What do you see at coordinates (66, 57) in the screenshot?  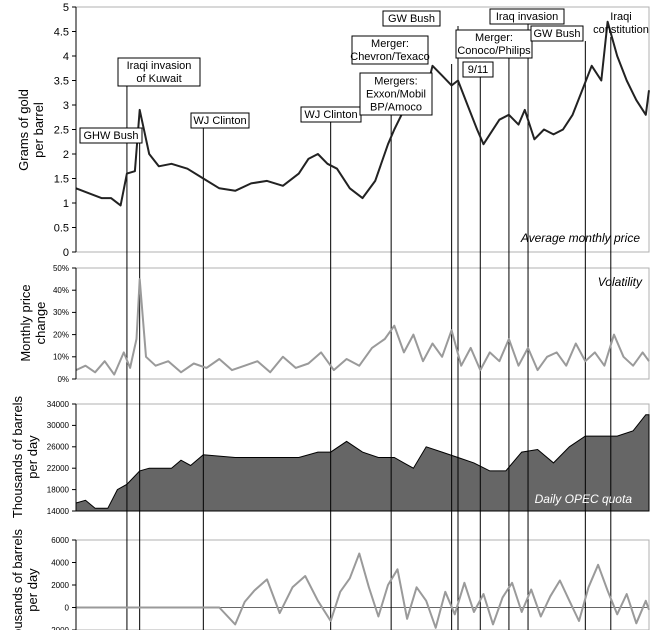 I see `panel-0-tick-label: 4` at bounding box center [66, 57].